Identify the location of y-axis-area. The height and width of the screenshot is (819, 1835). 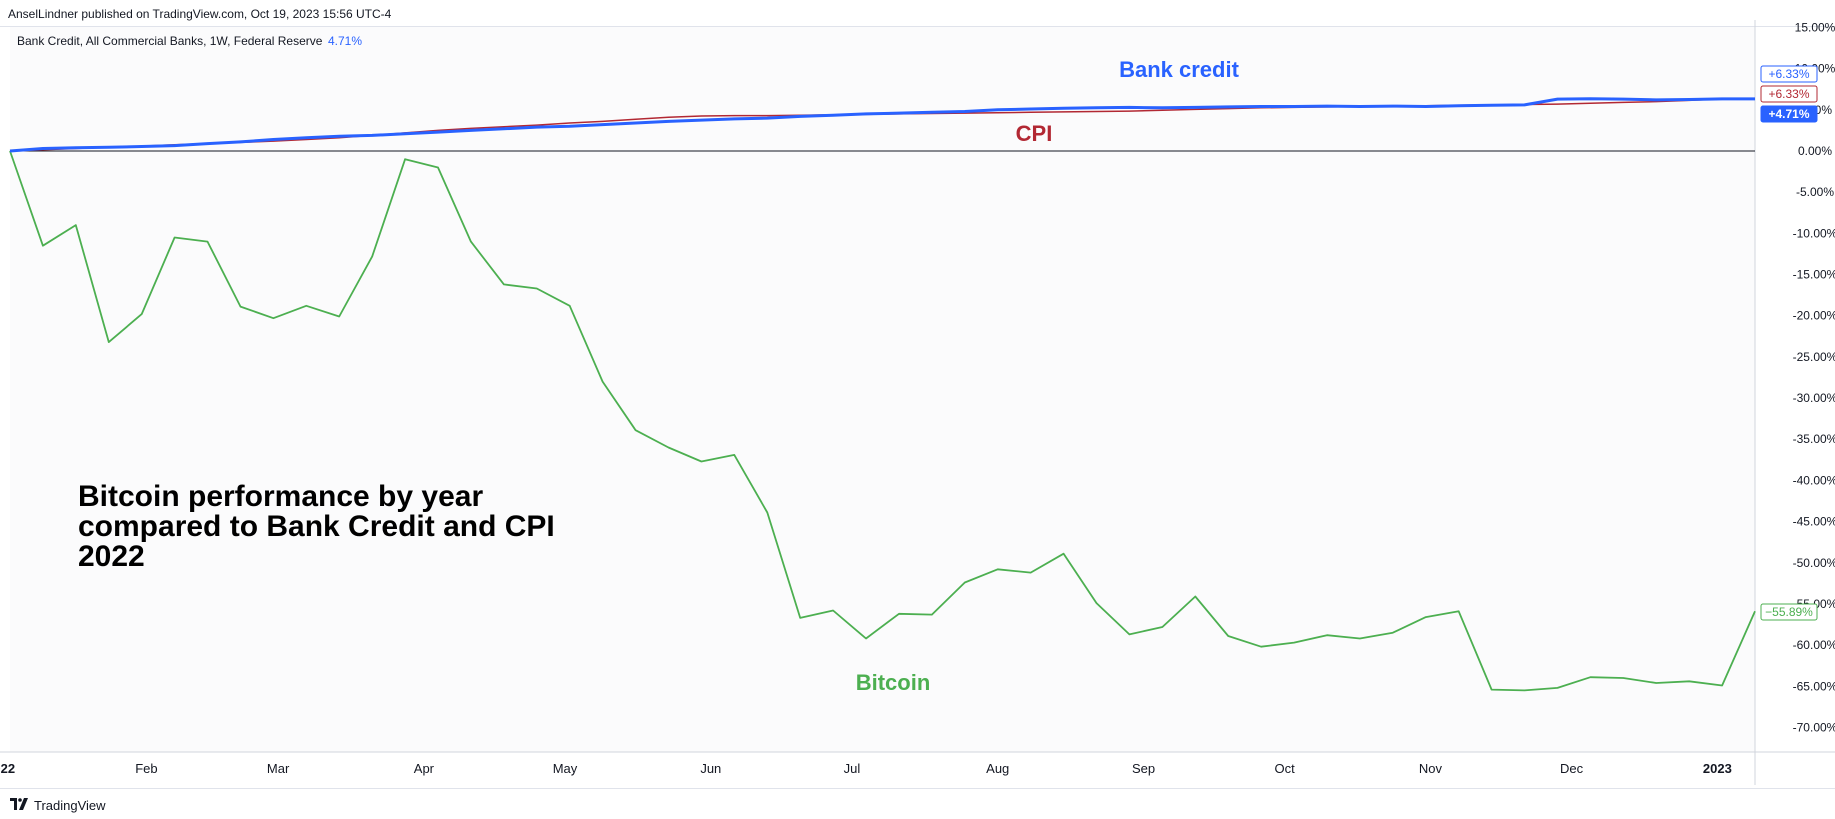
(1799, 389).